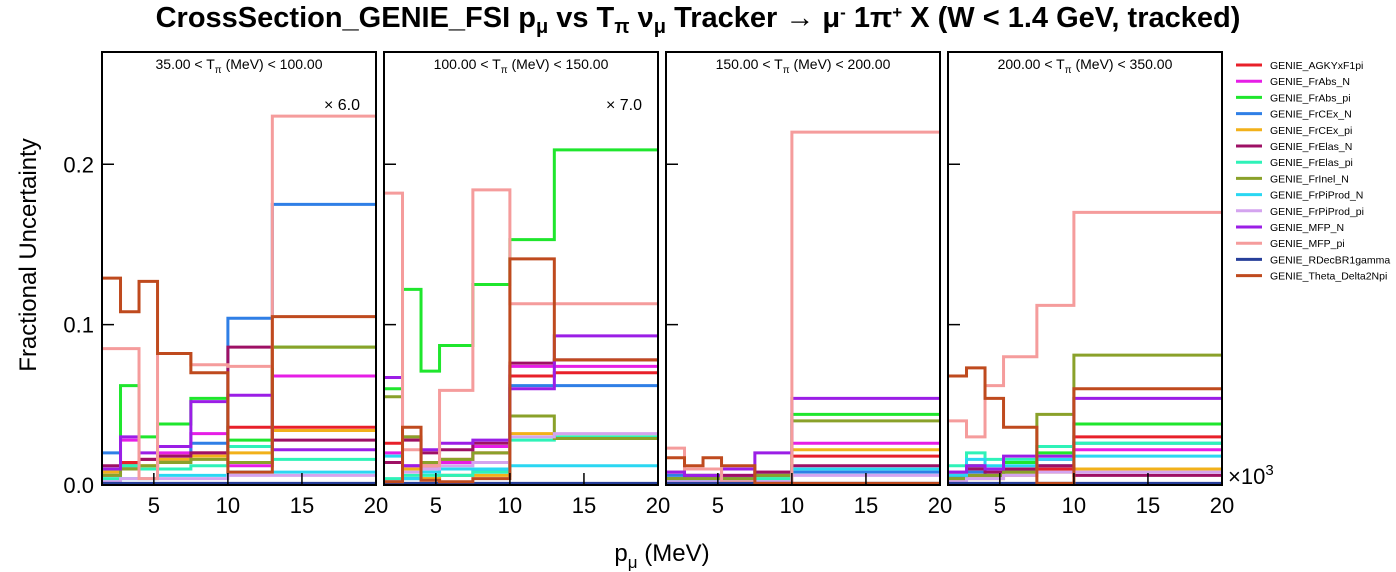 The height and width of the screenshot is (572, 1396). I want to click on legend-item: GENIE_FrInel_N, so click(1292, 179).